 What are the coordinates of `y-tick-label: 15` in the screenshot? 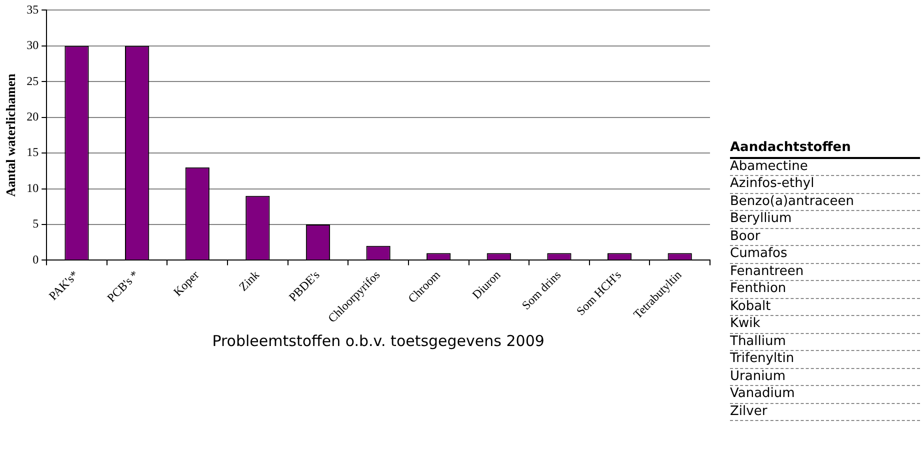 It's located at (32, 152).